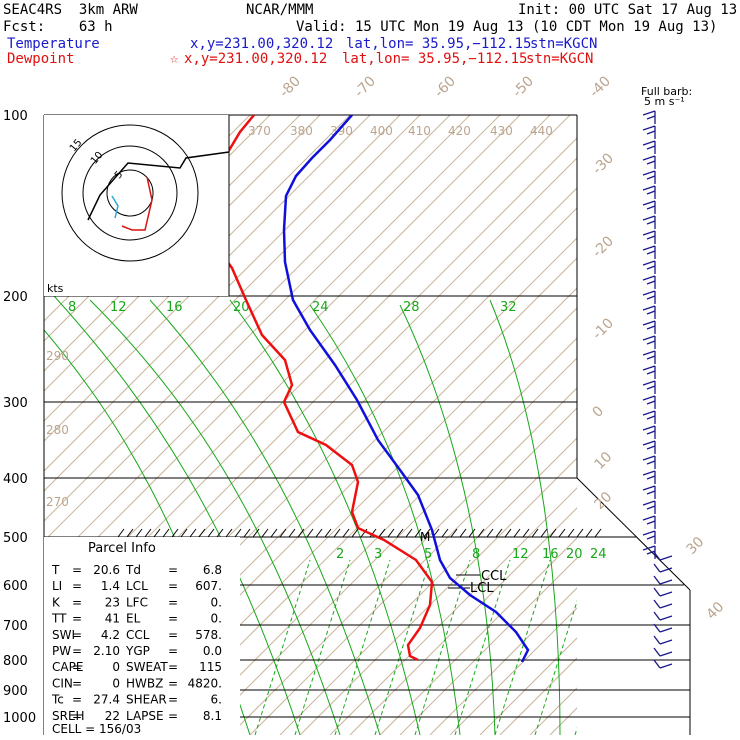 Image resolution: width=740 pixels, height=740 pixels. What do you see at coordinates (428, 554) in the screenshot?
I see `mixing-ratio-label: 5` at bounding box center [428, 554].